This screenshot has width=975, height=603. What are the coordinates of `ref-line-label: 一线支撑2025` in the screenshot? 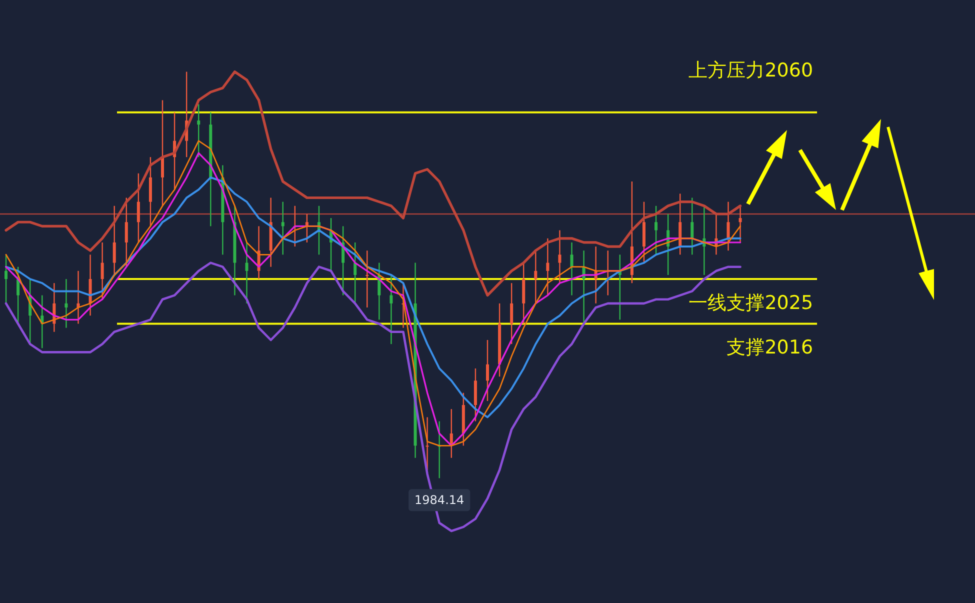 It's located at (751, 303).